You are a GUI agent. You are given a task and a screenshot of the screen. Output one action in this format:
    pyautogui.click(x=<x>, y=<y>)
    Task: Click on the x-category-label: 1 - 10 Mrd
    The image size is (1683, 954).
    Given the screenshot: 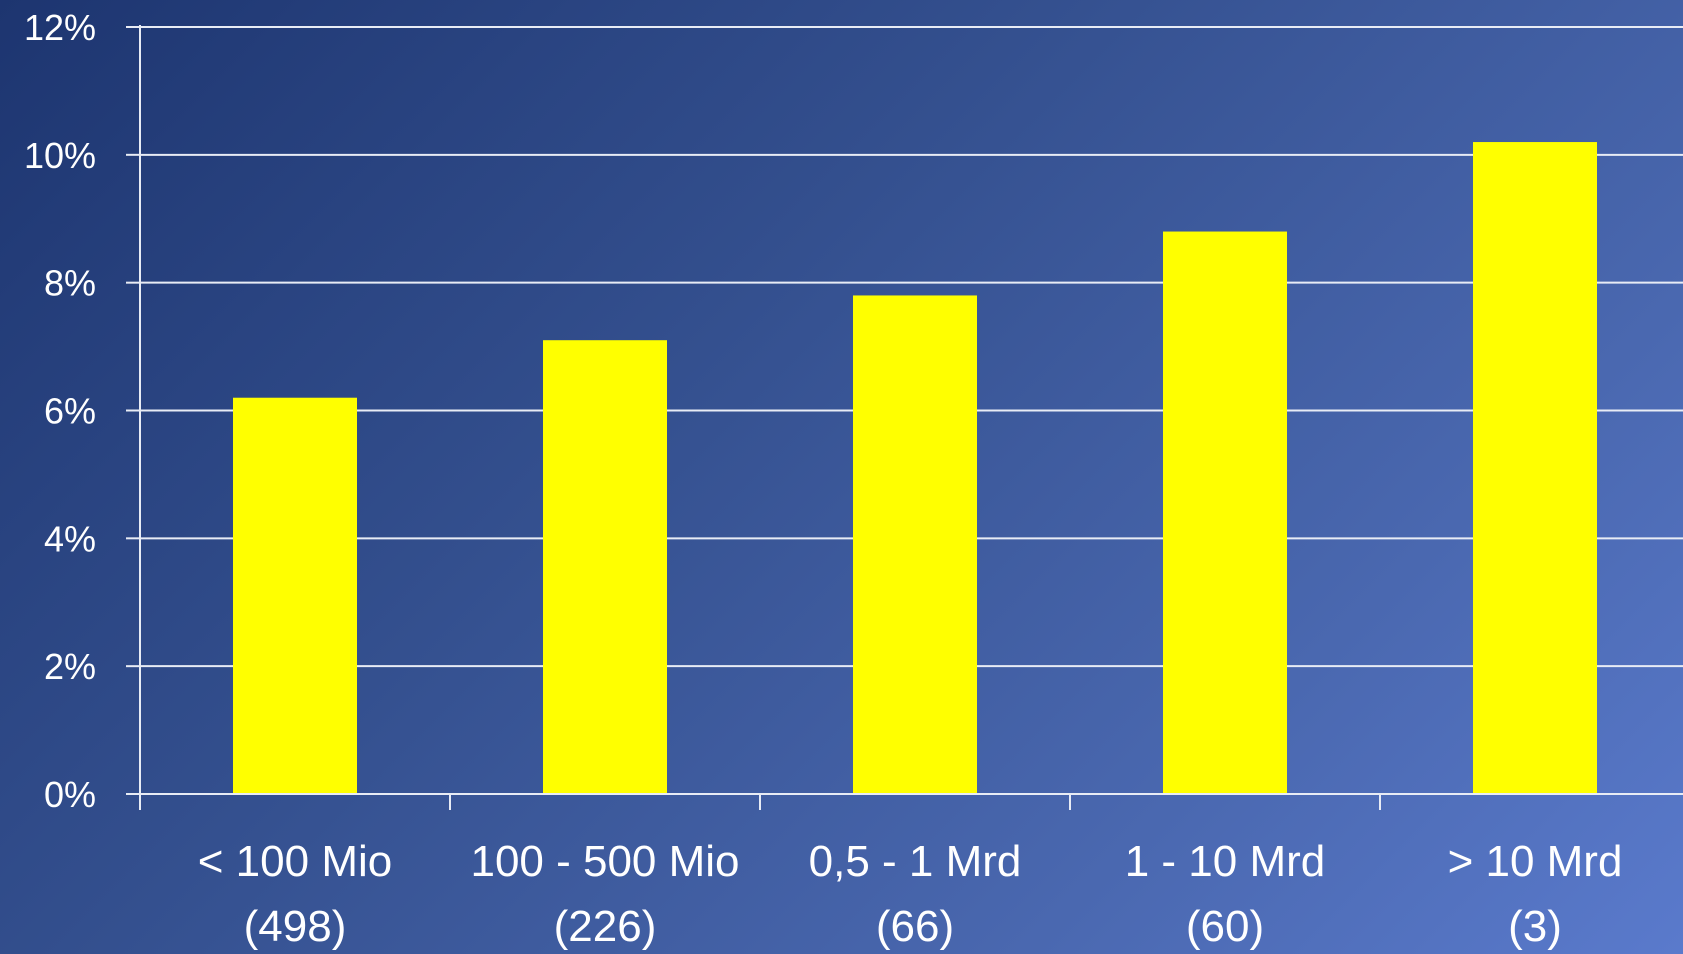 What is the action you would take?
    pyautogui.click(x=1225, y=861)
    